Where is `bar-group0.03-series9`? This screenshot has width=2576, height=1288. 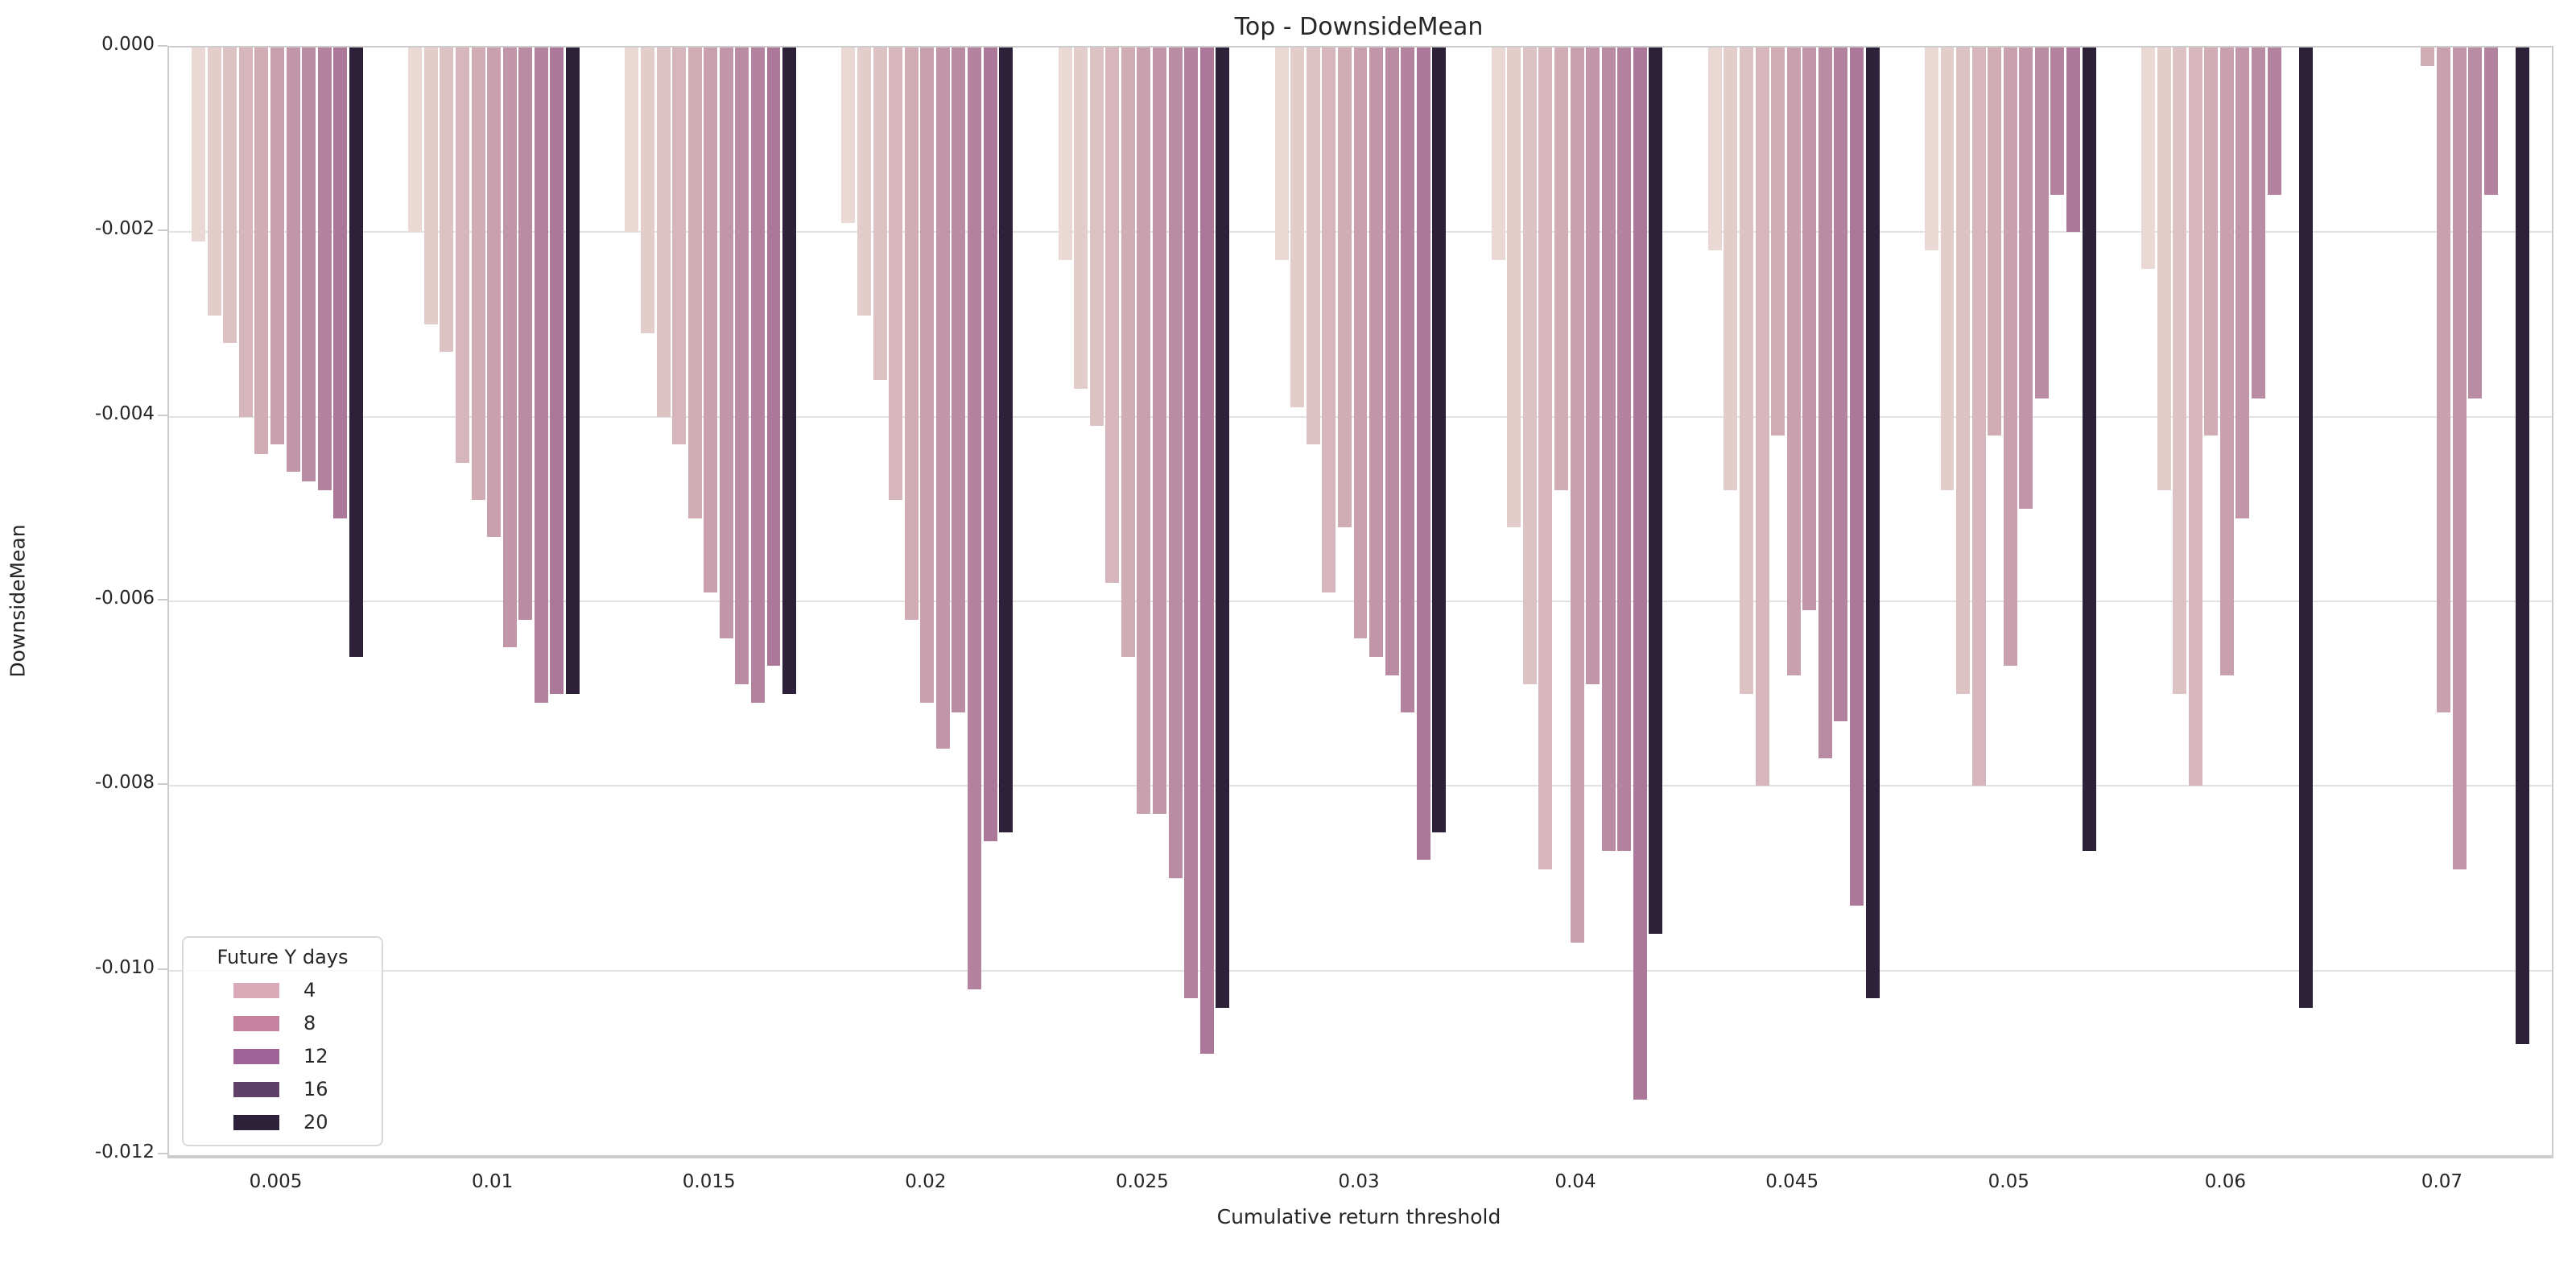 bar-group0.03-series9 is located at coordinates (1408, 379).